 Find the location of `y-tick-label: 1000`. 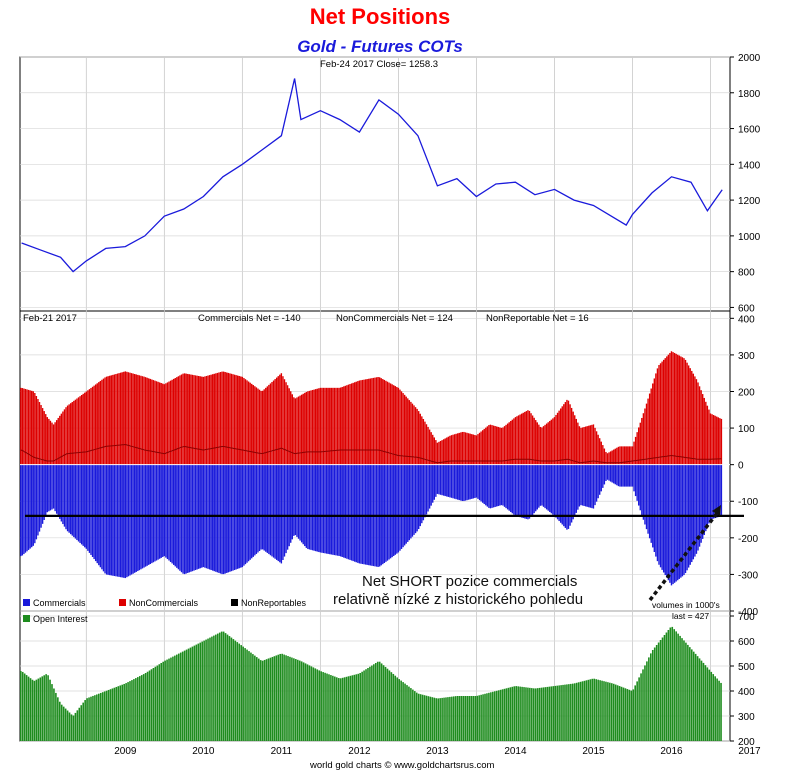

y-tick-label: 1000 is located at coordinates (749, 237).